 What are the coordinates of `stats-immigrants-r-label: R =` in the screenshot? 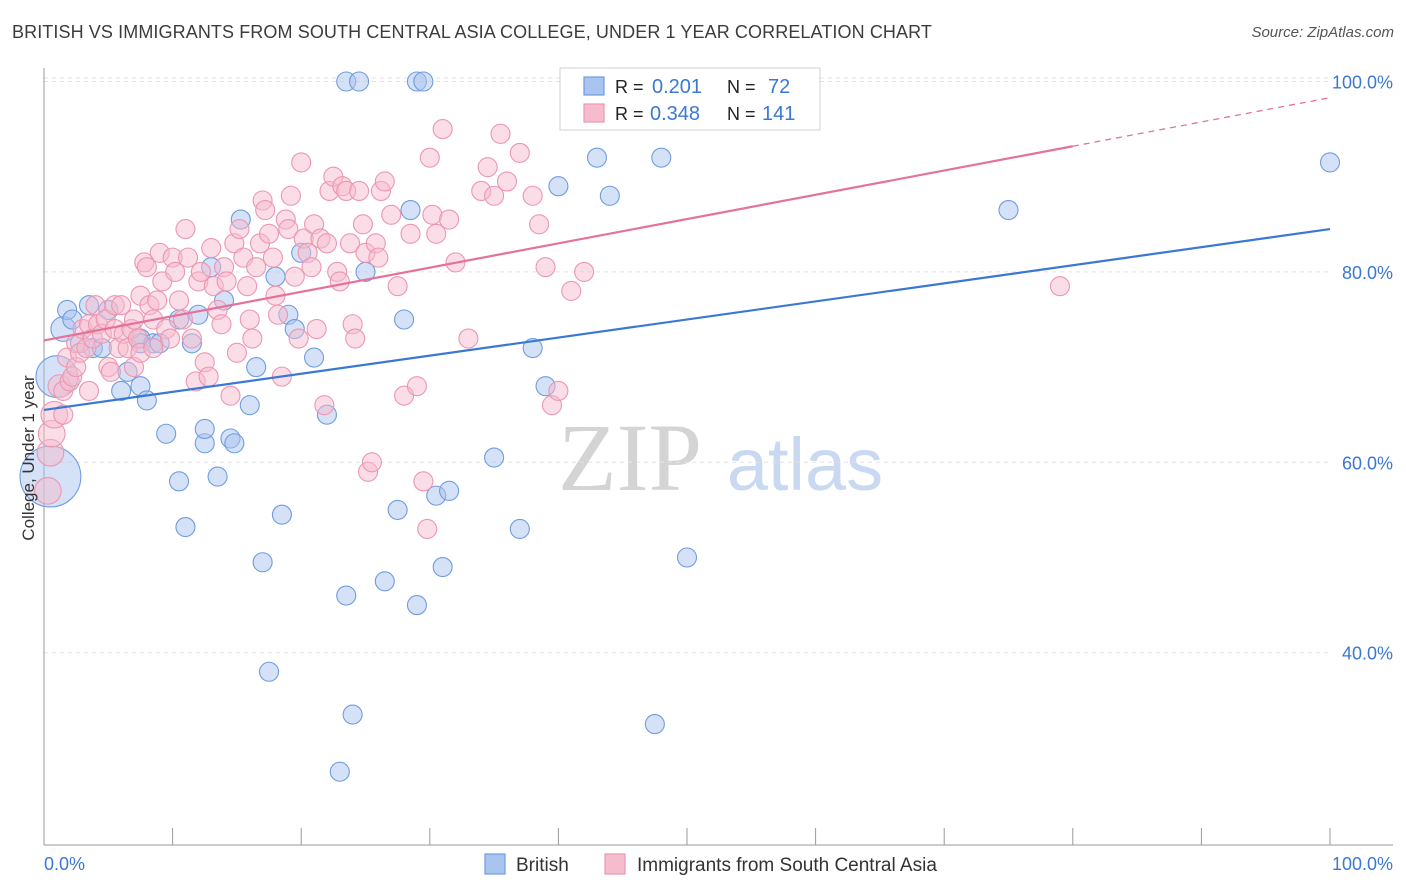 It's located at (629, 114).